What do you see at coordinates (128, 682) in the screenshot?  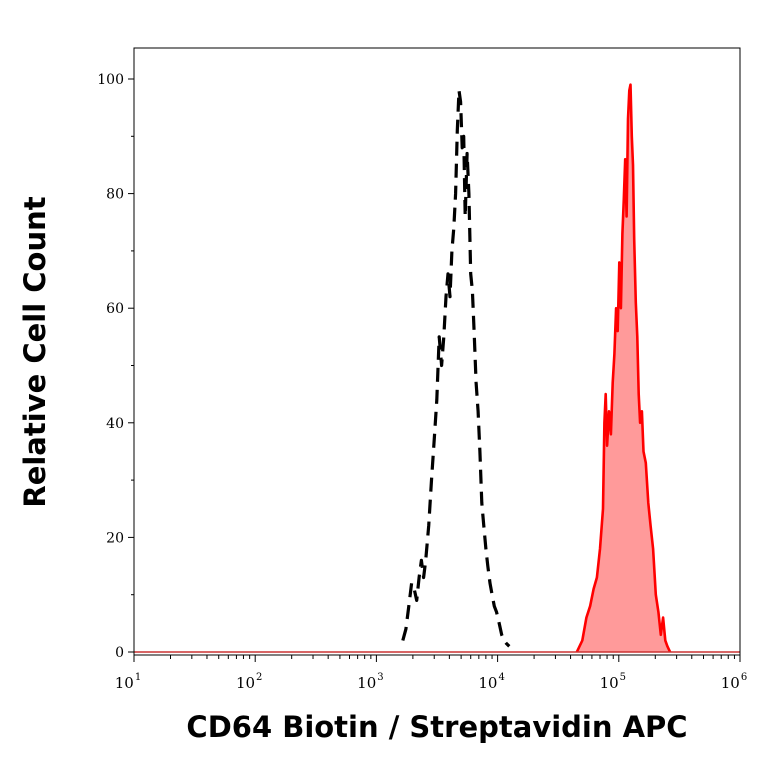 I see `x-tick-label: 10¹` at bounding box center [128, 682].